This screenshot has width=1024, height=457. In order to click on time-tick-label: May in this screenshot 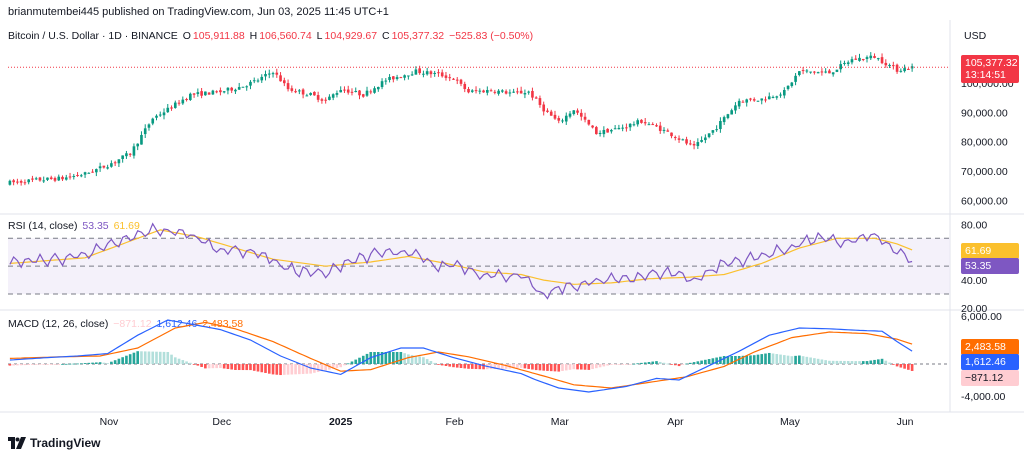, I will do `click(790, 422)`.